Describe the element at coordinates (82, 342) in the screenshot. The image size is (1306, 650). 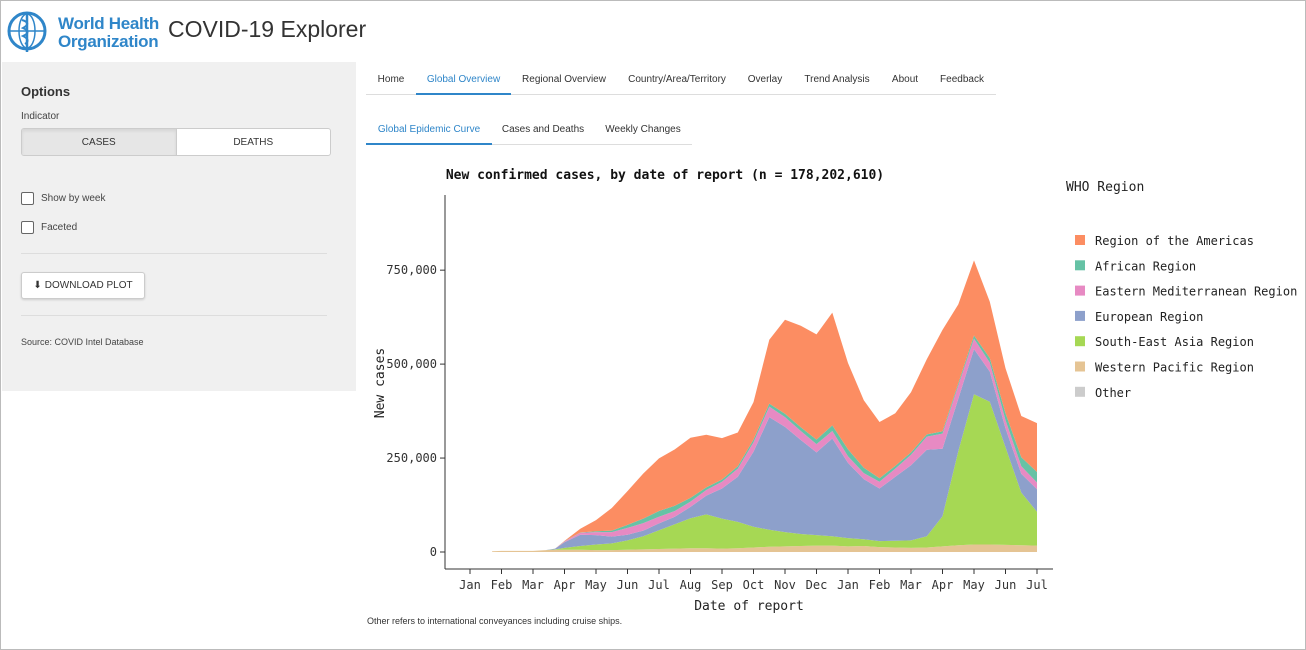
I see `source-text: Source: COVID Intel Database` at that location.